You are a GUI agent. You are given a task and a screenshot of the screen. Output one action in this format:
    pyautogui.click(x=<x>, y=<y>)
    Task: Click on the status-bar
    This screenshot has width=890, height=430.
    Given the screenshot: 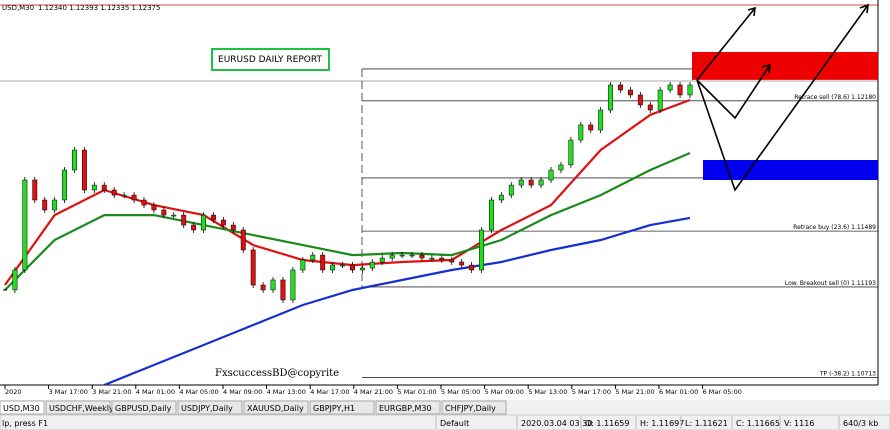 What is the action you would take?
    pyautogui.click(x=445, y=422)
    